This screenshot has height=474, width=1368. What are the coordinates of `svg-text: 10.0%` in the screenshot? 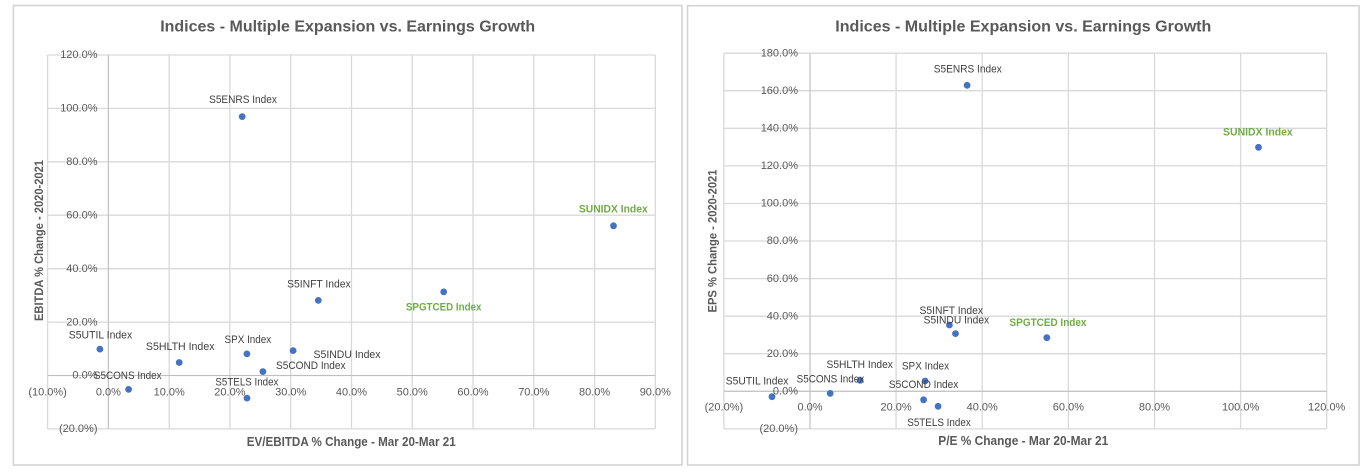 It's located at (169, 392).